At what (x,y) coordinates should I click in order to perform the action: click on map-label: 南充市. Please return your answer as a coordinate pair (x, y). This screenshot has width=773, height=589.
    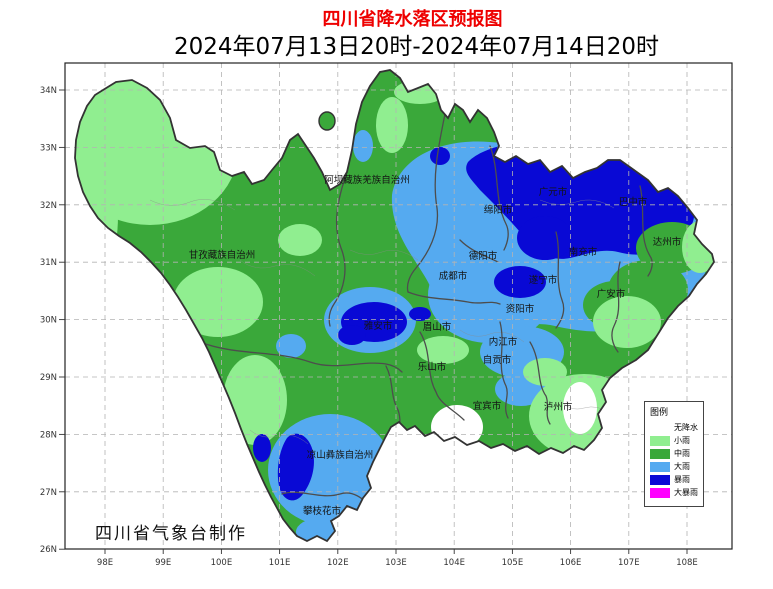
    Looking at the image, I should click on (583, 252).